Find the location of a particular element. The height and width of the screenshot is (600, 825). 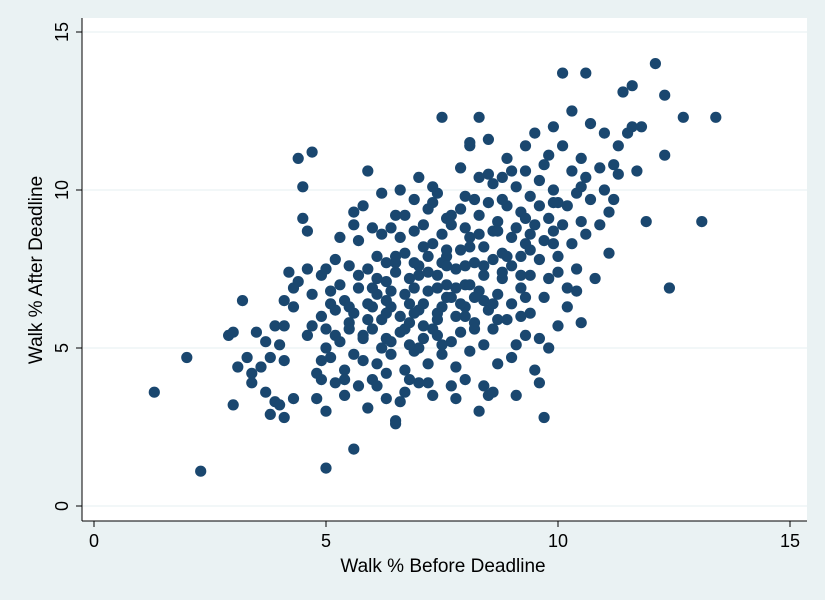

y-tick-label: 5 is located at coordinates (62, 348).